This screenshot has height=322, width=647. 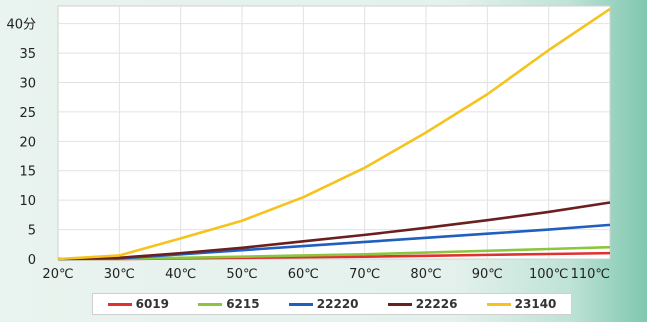 What do you see at coordinates (487, 274) in the screenshot?
I see `x-tick-label: 90℃` at bounding box center [487, 274].